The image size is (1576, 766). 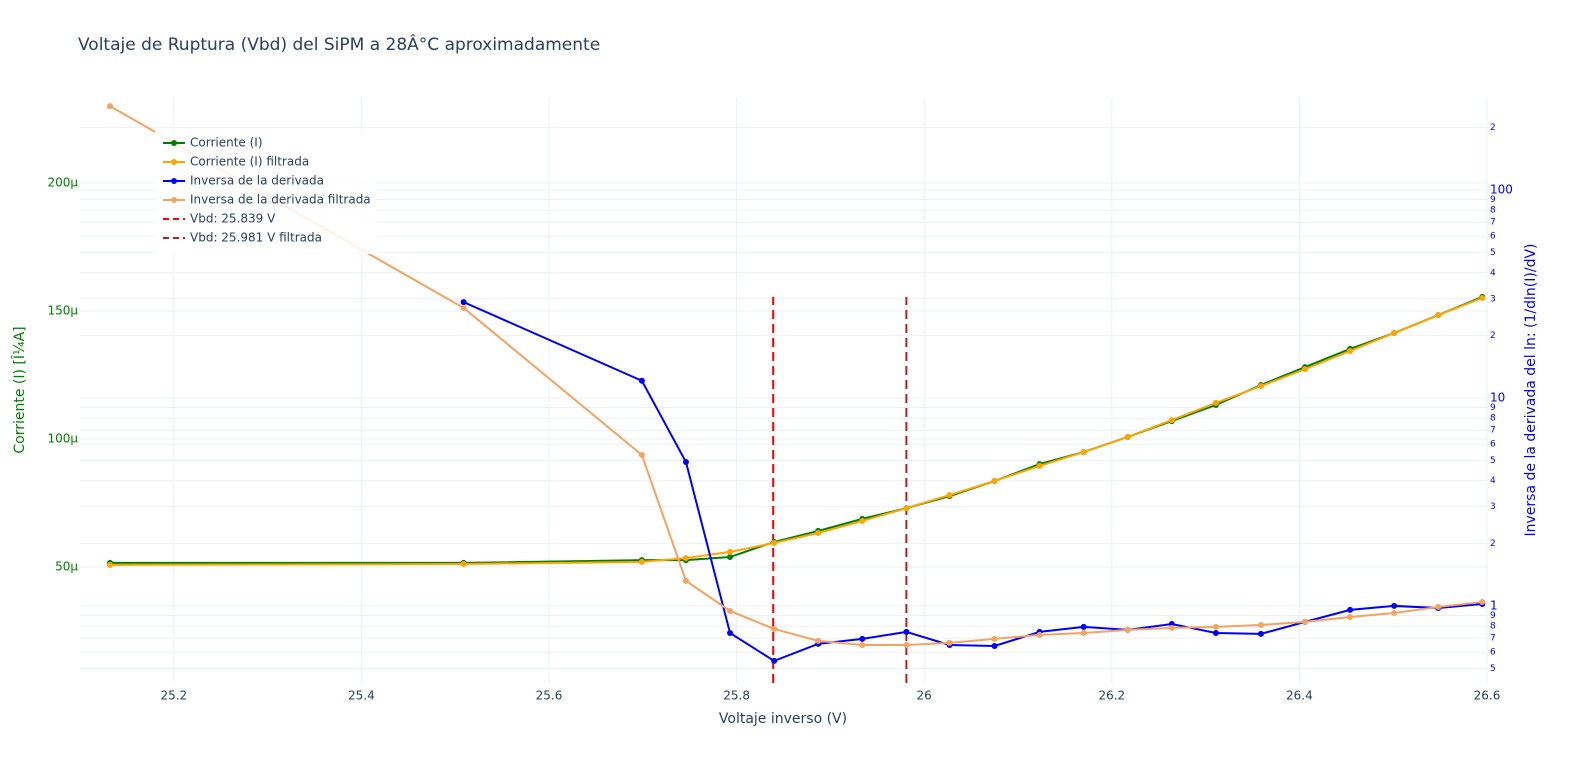 I want to click on x-tick-label: 25.2, so click(x=173, y=696).